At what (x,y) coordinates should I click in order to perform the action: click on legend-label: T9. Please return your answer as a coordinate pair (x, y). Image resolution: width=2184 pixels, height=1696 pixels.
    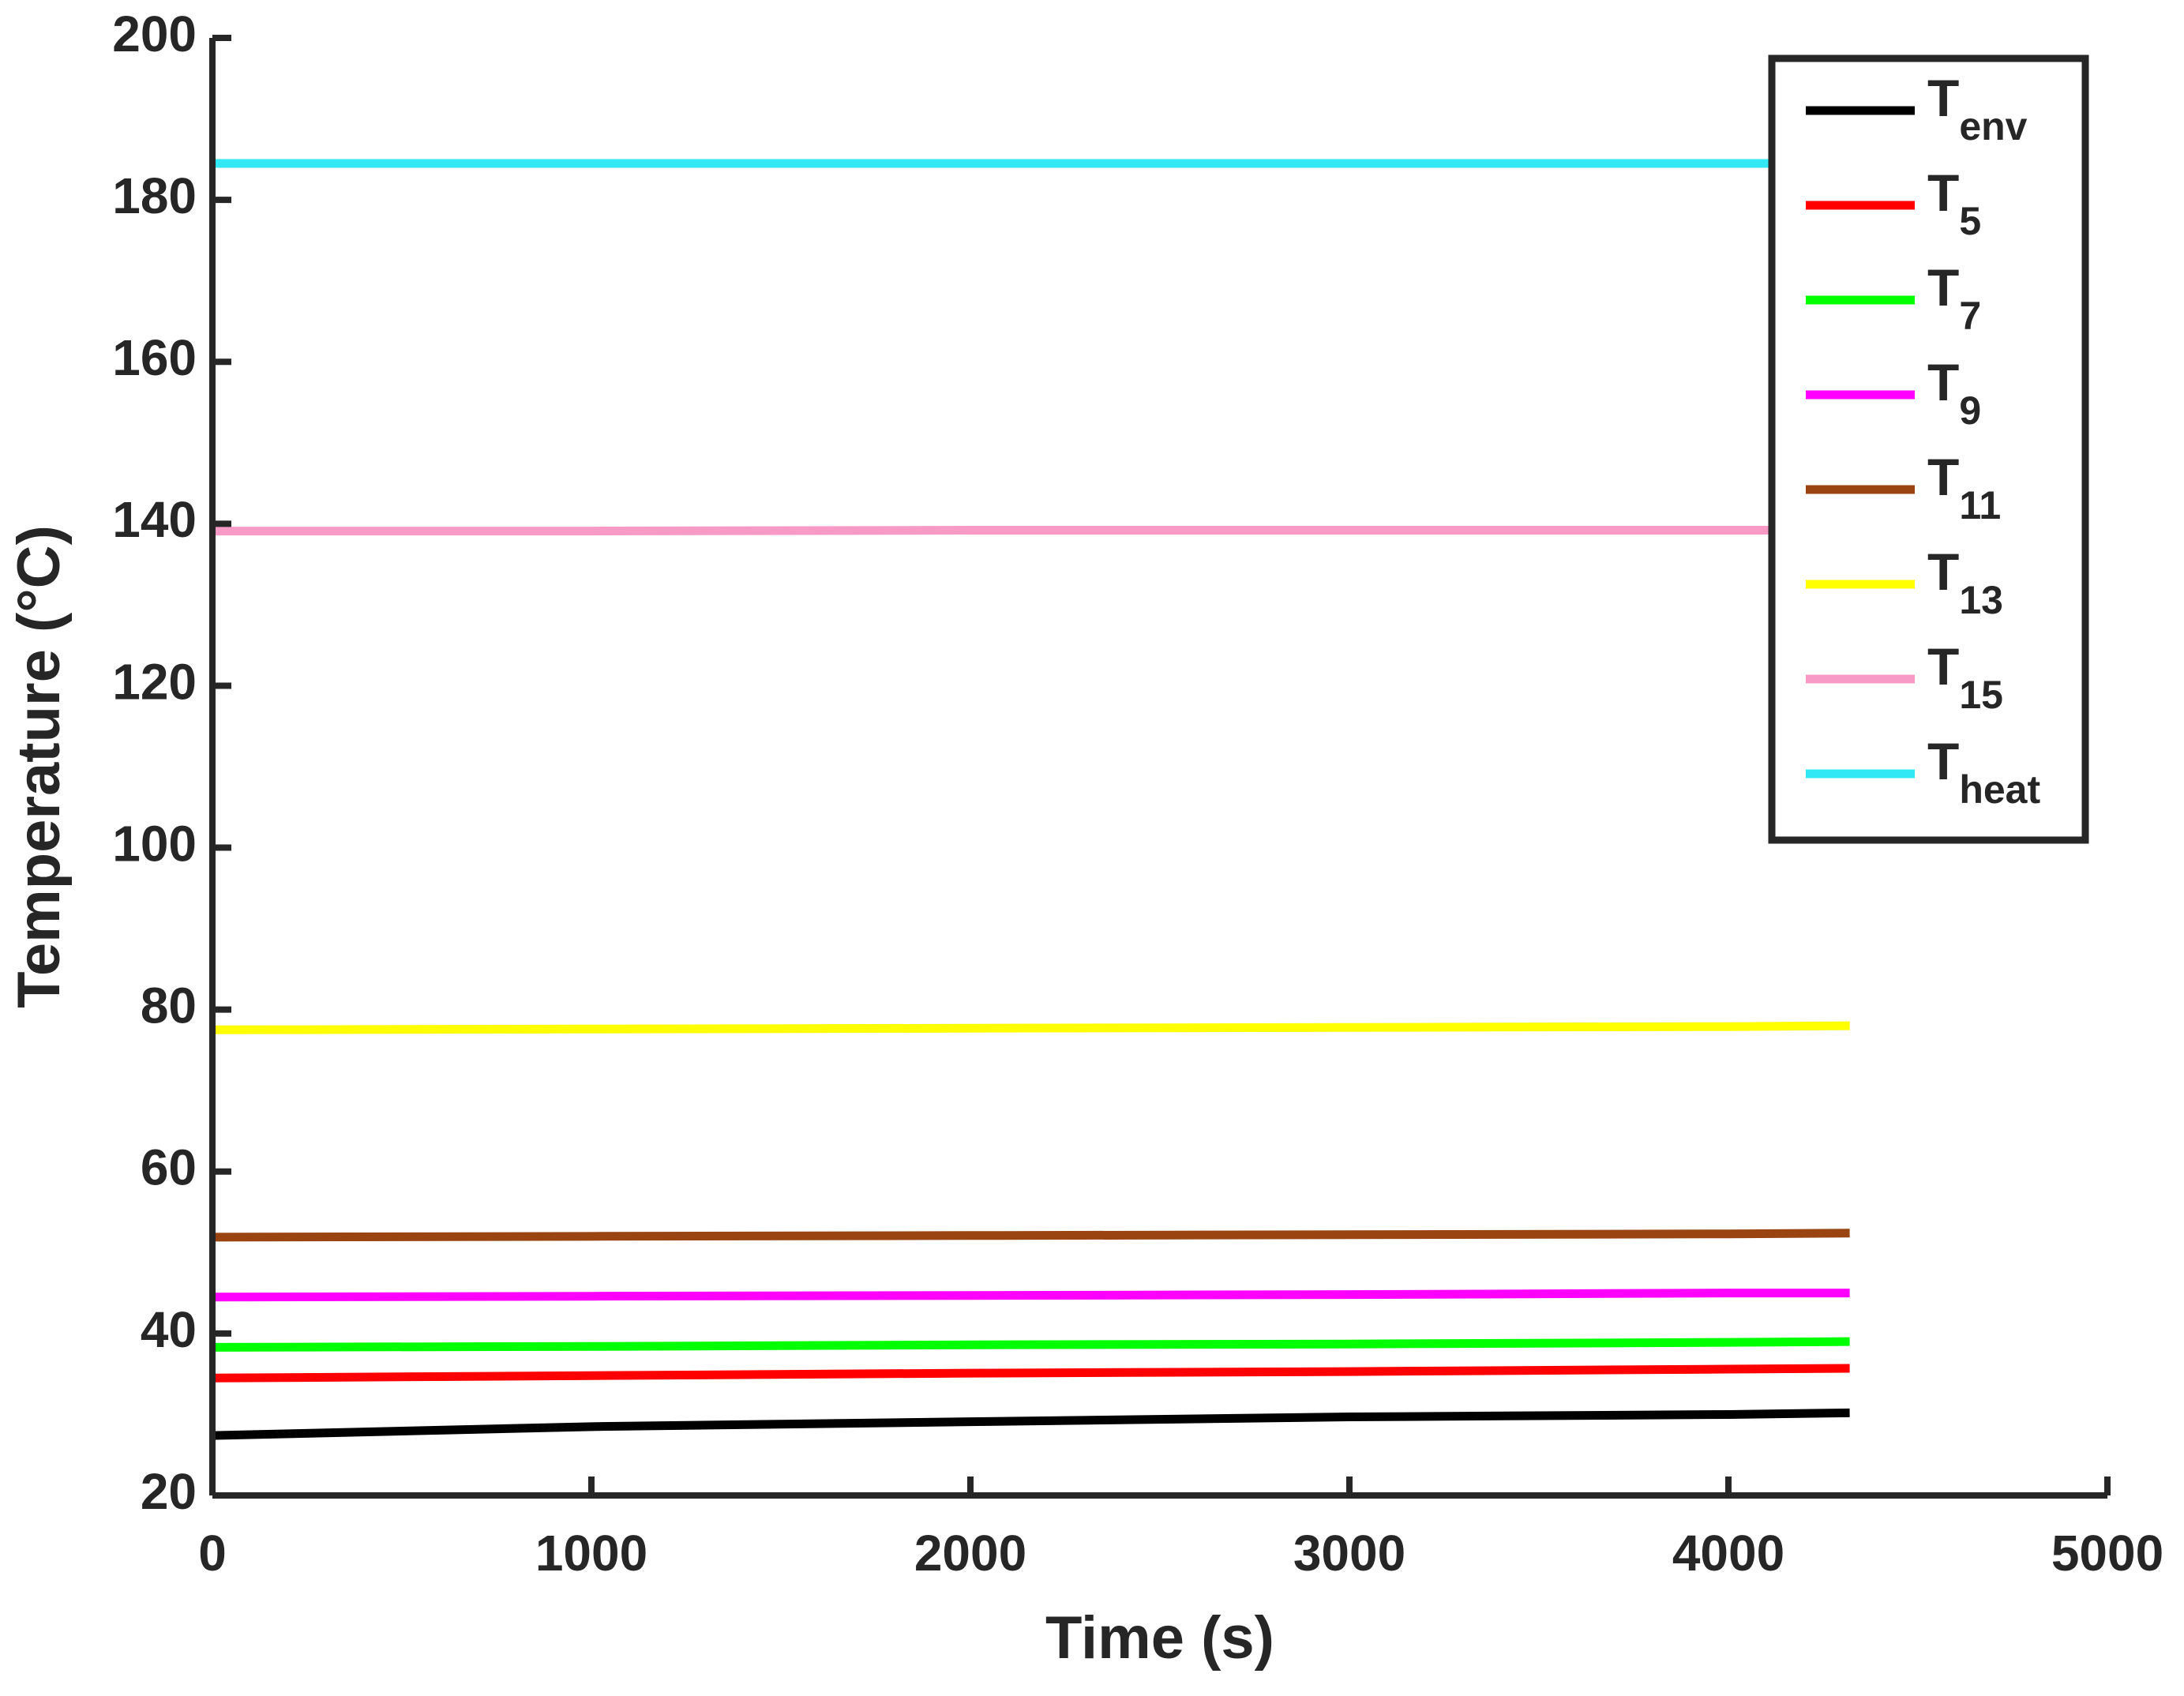
    Looking at the image, I should click on (1954, 393).